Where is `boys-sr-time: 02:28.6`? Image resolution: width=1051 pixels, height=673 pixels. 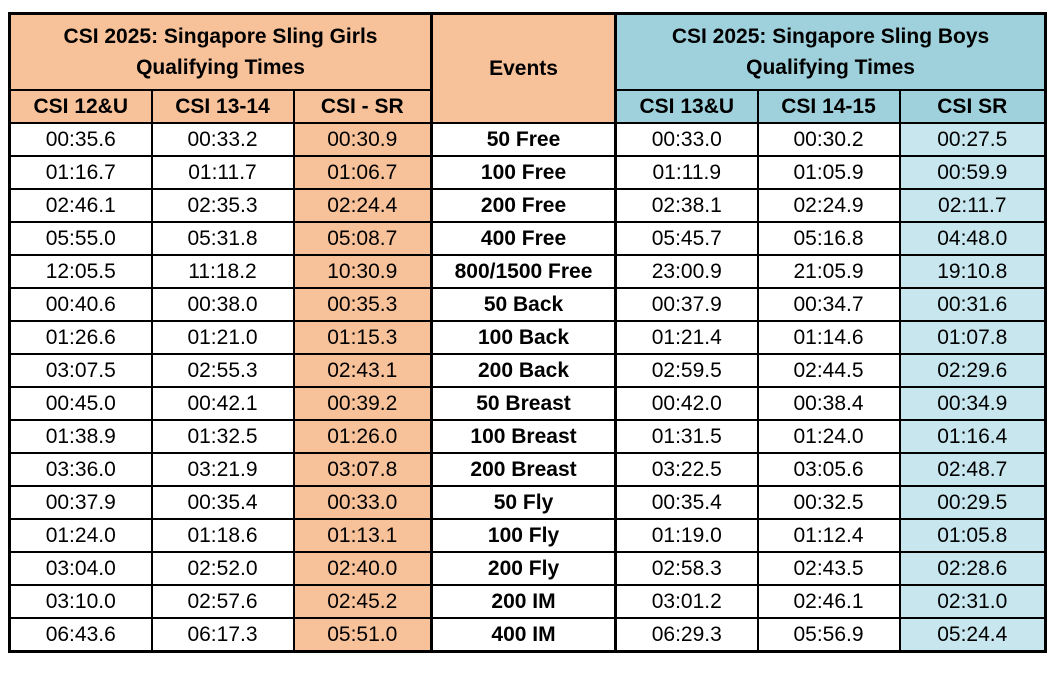
boys-sr-time: 02:28.6 is located at coordinates (972, 568).